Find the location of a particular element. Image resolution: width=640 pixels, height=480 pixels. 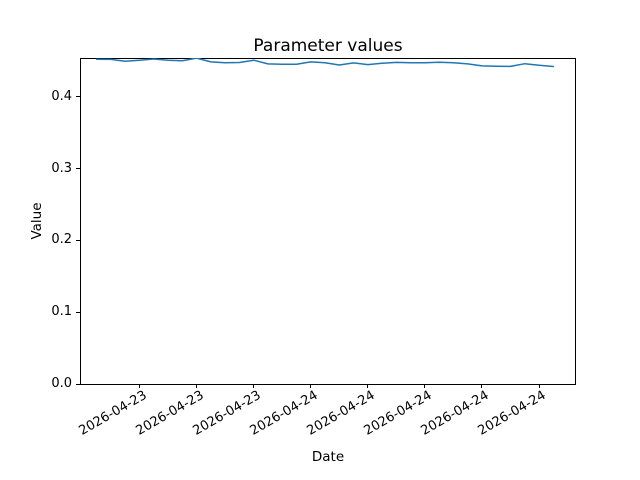

x-axis-label: Date is located at coordinates (328, 457).